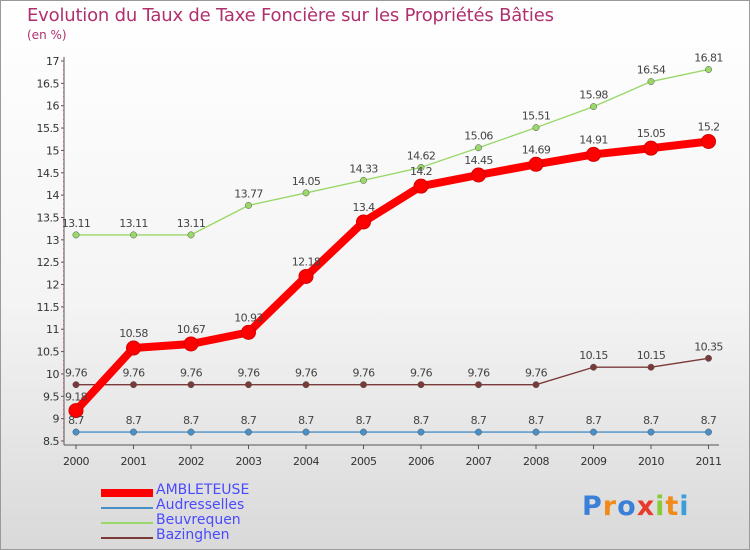 The height and width of the screenshot is (550, 750). Describe the element at coordinates (651, 461) in the screenshot. I see `x-tick-label: 2010` at that location.